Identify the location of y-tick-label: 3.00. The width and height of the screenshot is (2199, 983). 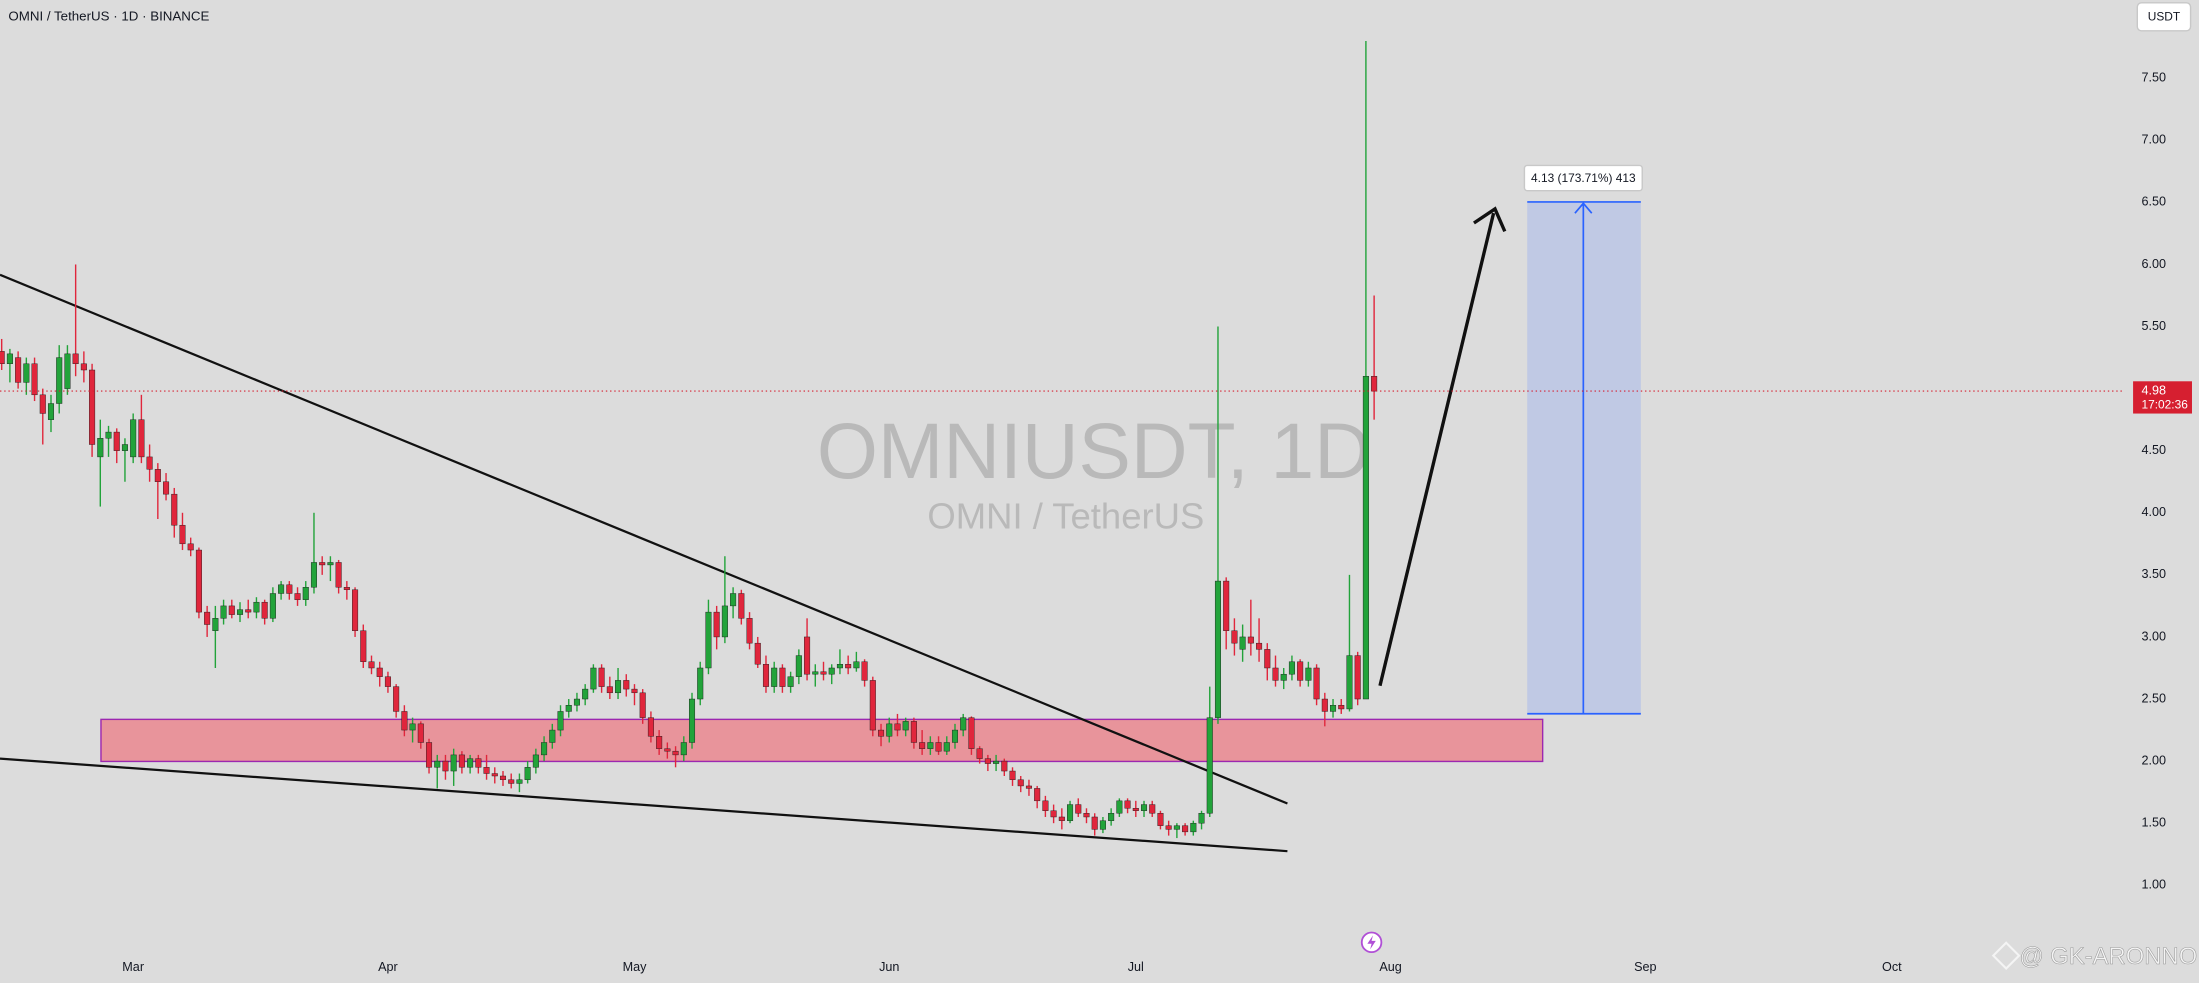
(2154, 636).